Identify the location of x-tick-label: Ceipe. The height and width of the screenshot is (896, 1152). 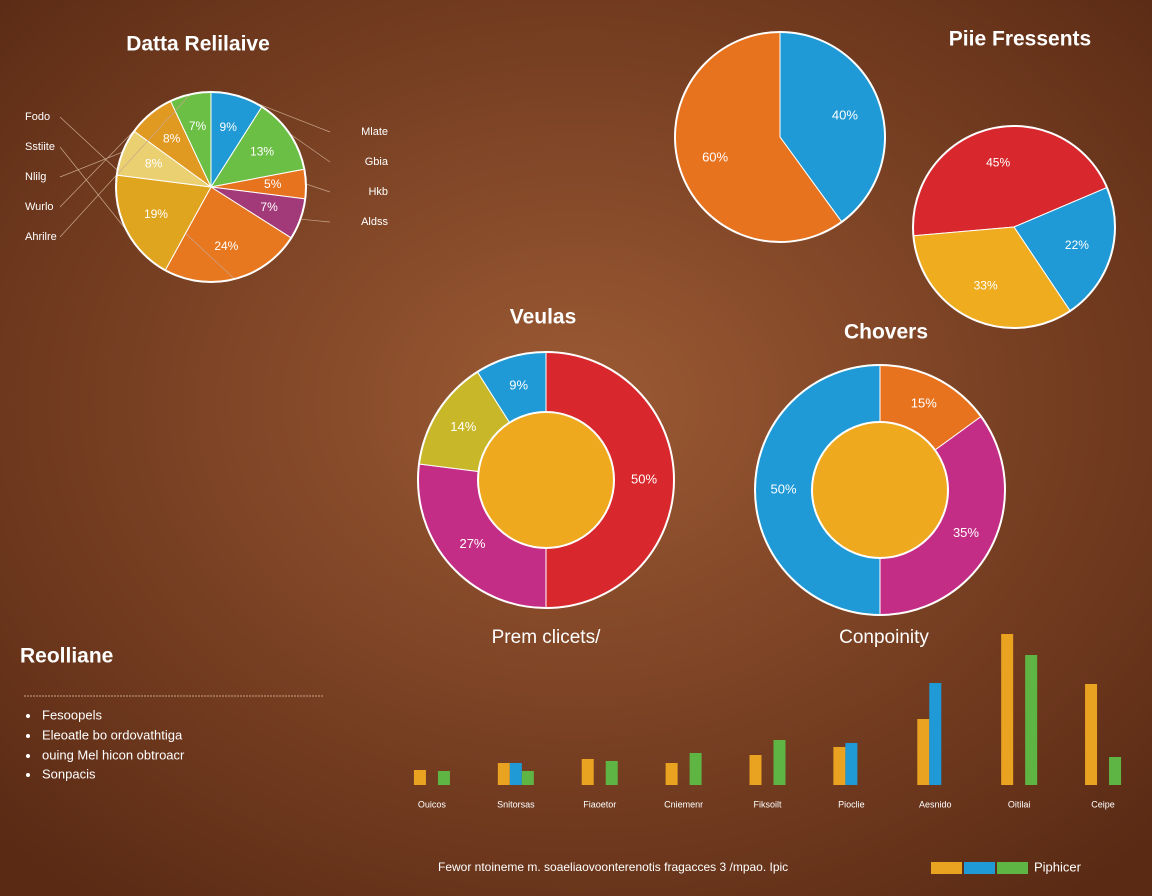
(1103, 804).